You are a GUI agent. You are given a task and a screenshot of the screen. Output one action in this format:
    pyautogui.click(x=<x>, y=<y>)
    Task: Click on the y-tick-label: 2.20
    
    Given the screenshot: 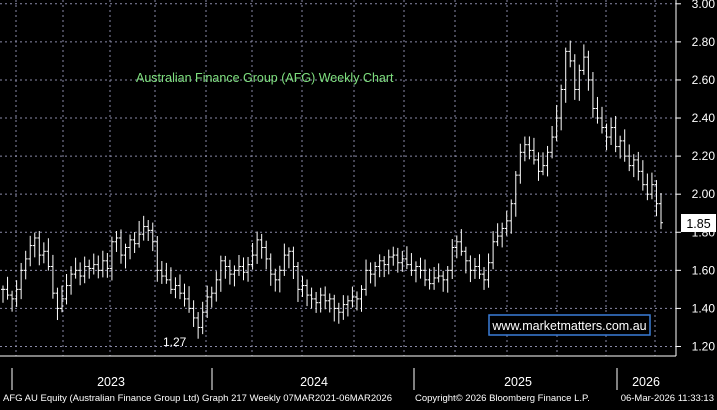 What is the action you would take?
    pyautogui.click(x=704, y=156)
    